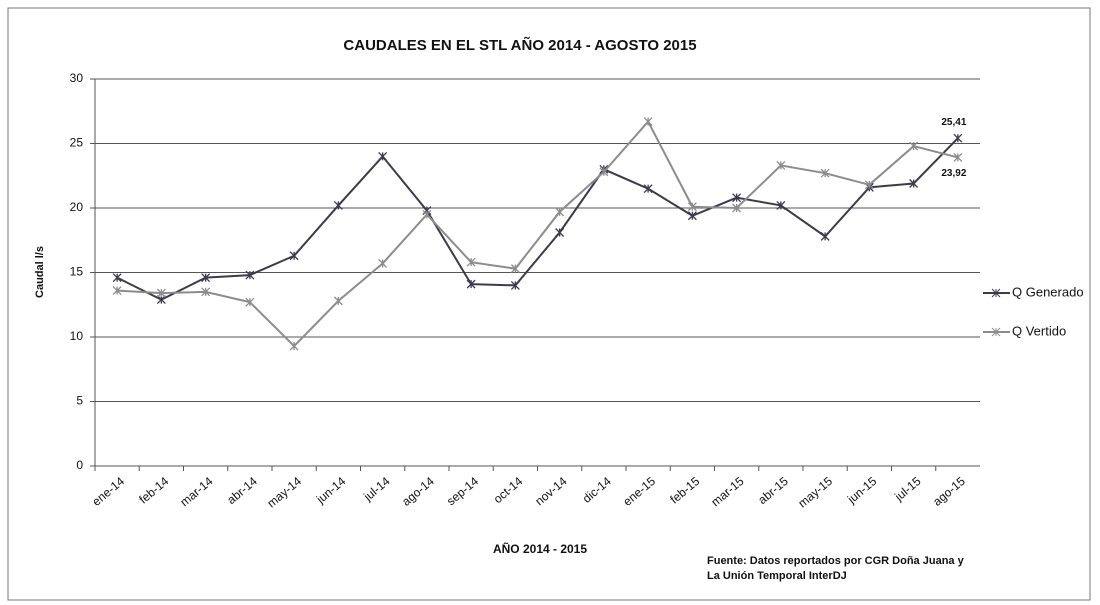 Image resolution: width=1100 pixels, height=605 pixels. What do you see at coordinates (953, 122) in the screenshot?
I see `data-label: 25,41` at bounding box center [953, 122].